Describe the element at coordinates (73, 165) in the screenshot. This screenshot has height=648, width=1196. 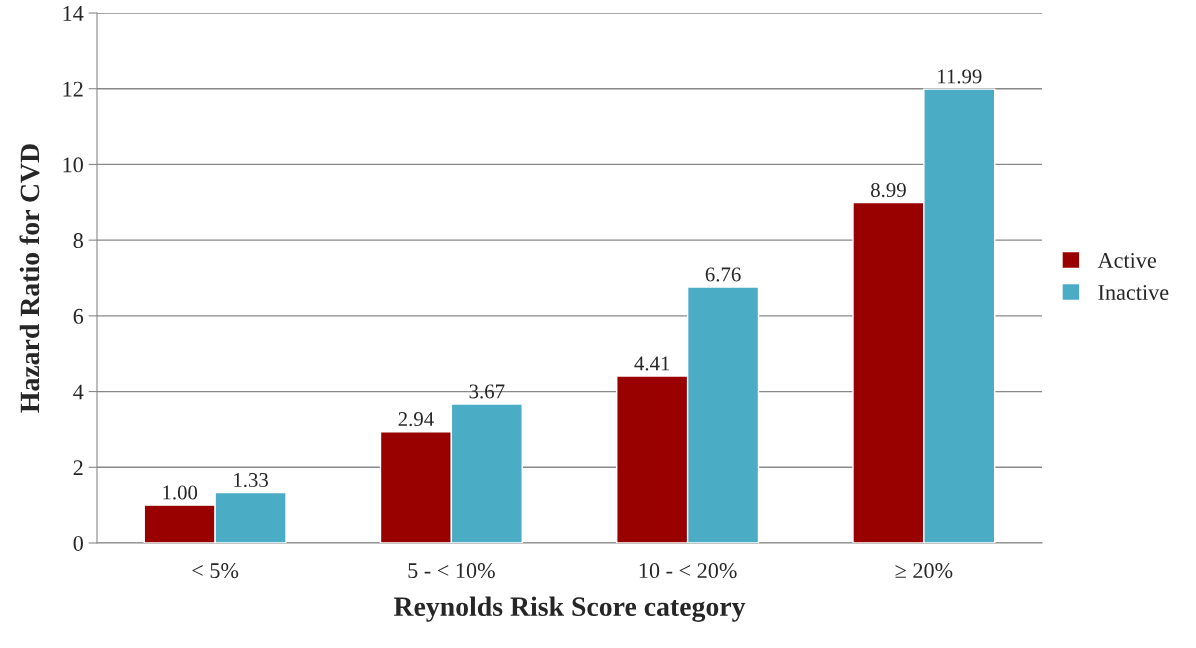
I see `y-tick-label: 10` at that location.